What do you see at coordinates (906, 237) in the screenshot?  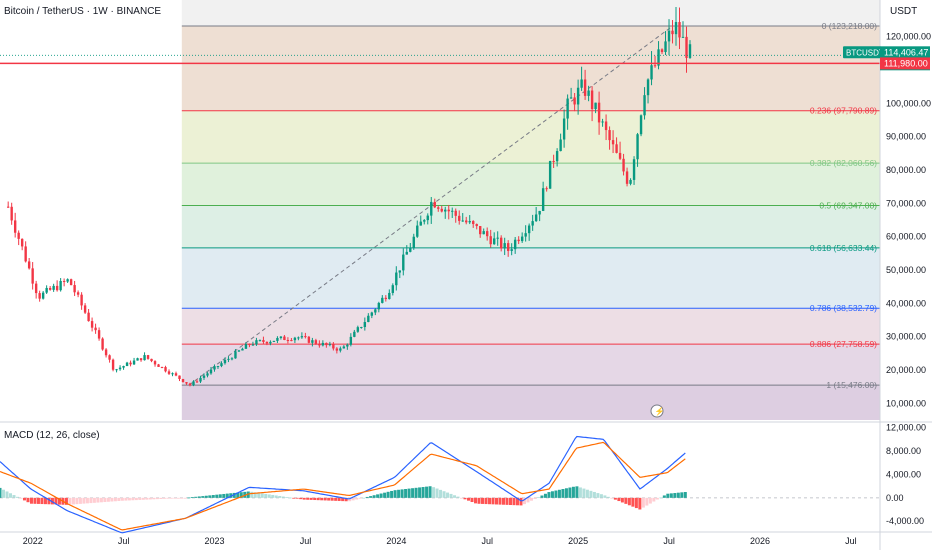 I see `y-tick-label: 60,000.00` at bounding box center [906, 237].